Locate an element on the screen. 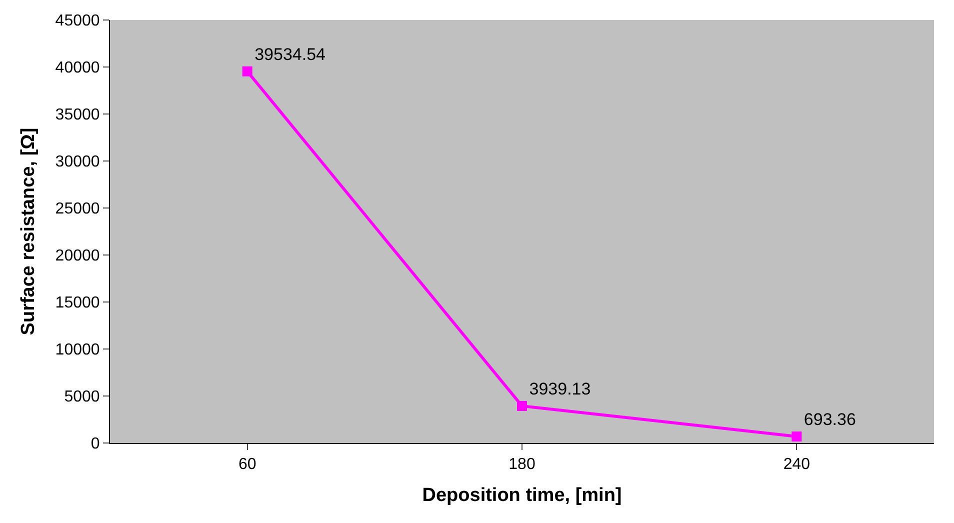 Image resolution: width=954 pixels, height=523 pixels. y-tick-label: 0 is located at coordinates (95, 444).